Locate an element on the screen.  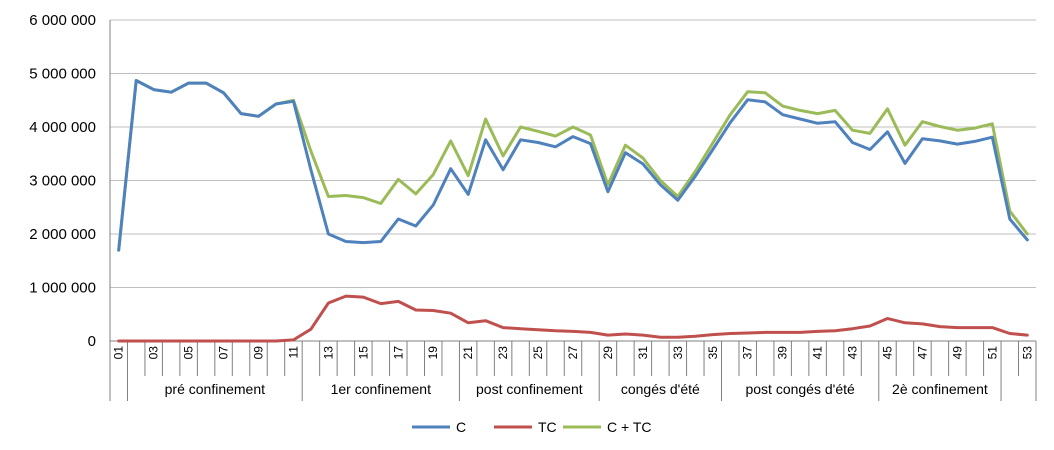
x-tick-label: 37 is located at coordinates (748, 353).